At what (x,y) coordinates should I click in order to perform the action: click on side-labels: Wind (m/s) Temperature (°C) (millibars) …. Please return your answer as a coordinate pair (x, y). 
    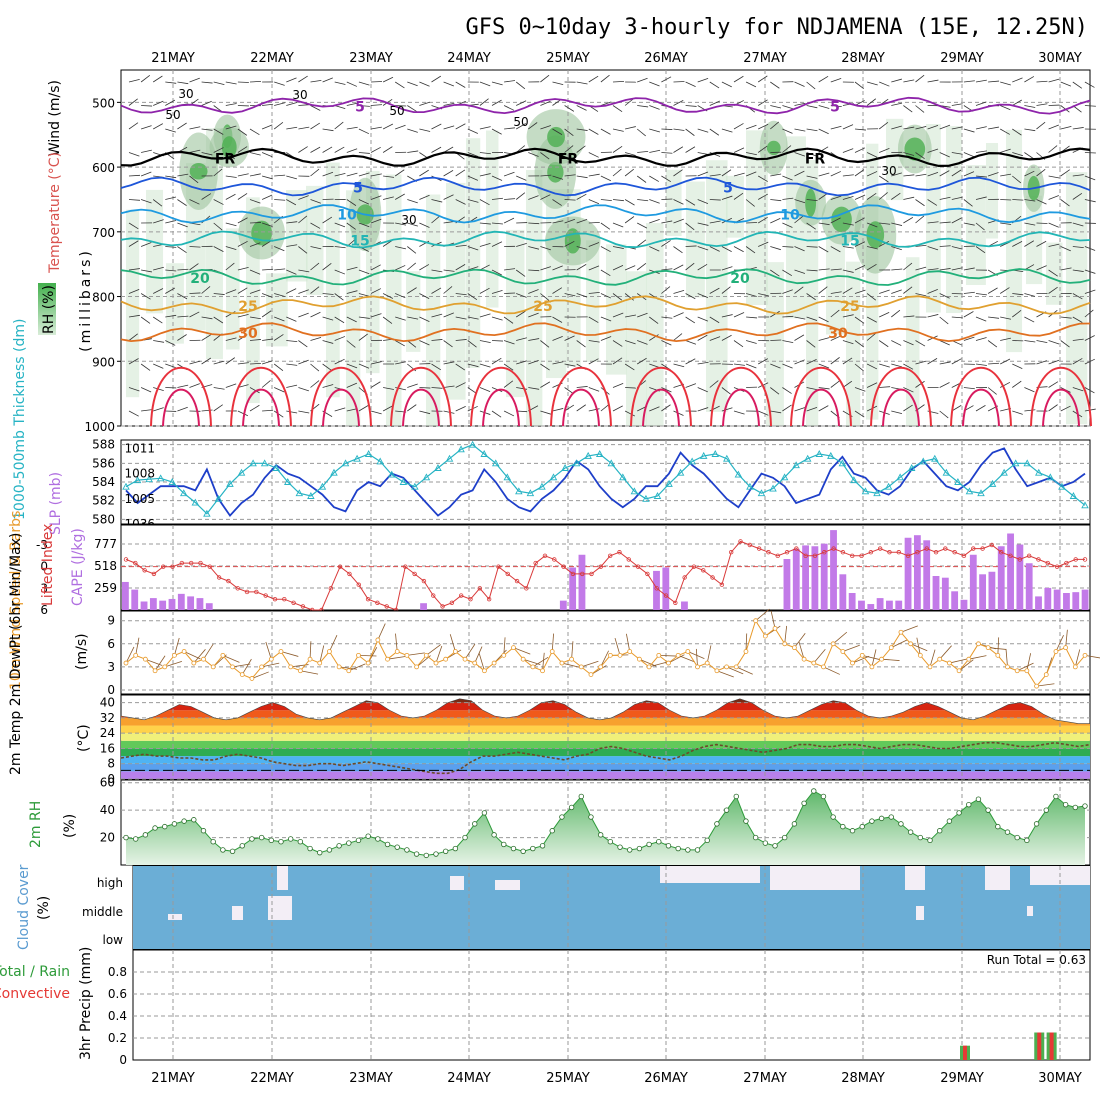
    Looking at the image, I should click on (47, 570).